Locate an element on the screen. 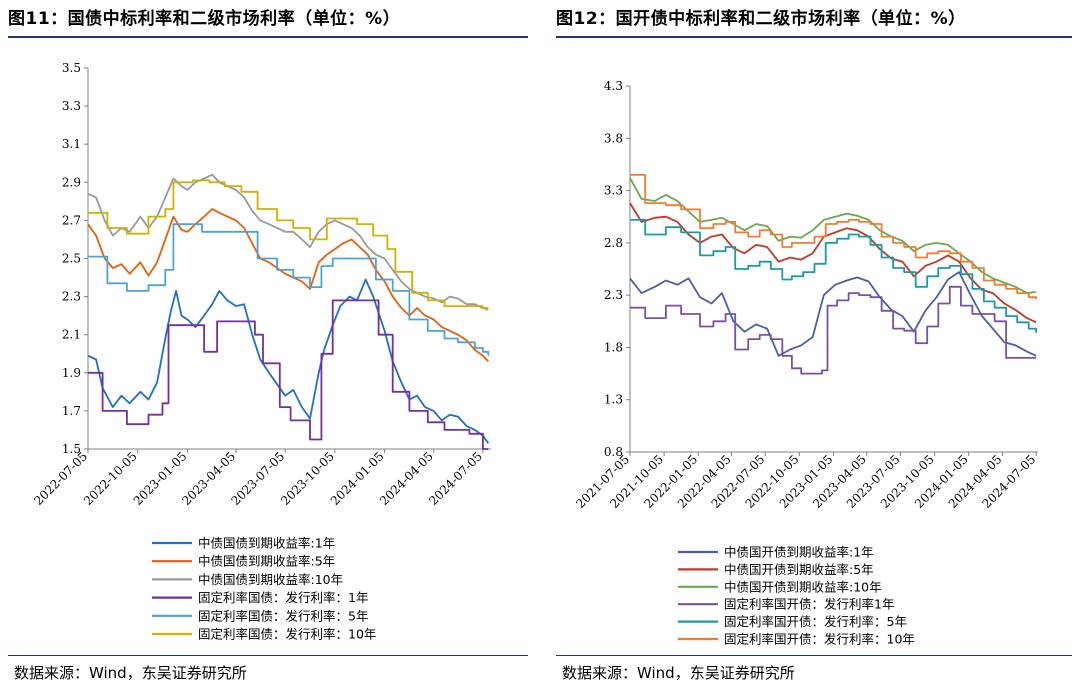  legend-label: 固定利率国债：发行利率：1年 is located at coordinates (283, 597).